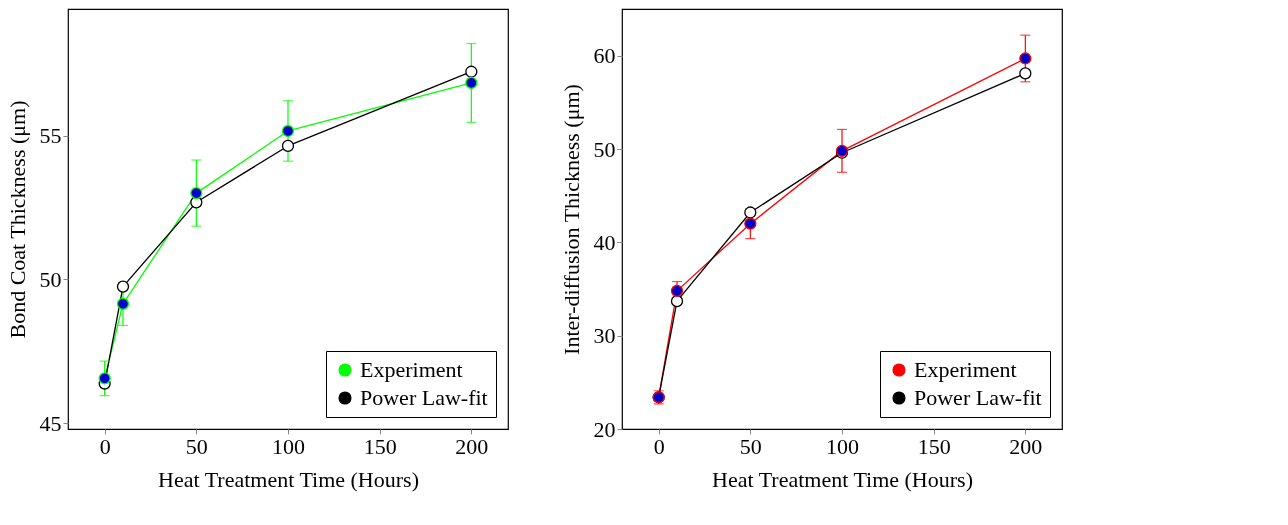 Image resolution: width=1288 pixels, height=525 pixels. Describe the element at coordinates (604, 56) in the screenshot. I see `y-tick-label: 60` at that location.